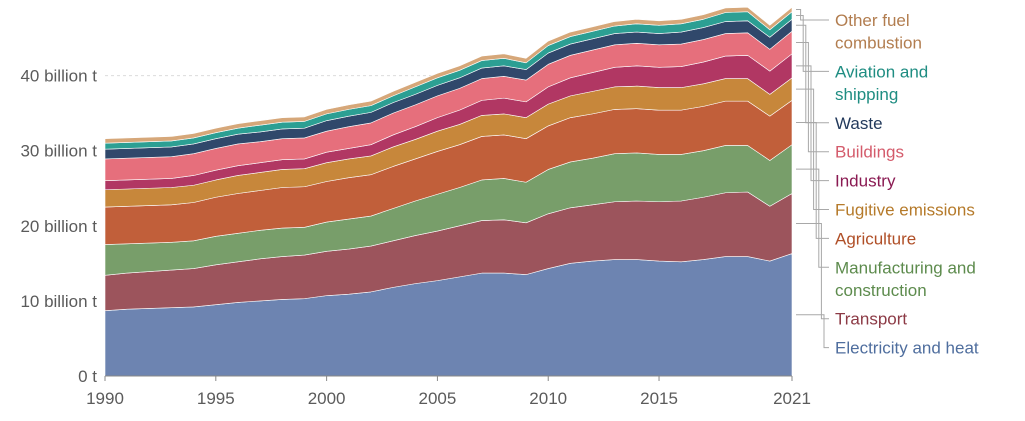  I want to click on legend-connector-agriculture, so click(812, 180).